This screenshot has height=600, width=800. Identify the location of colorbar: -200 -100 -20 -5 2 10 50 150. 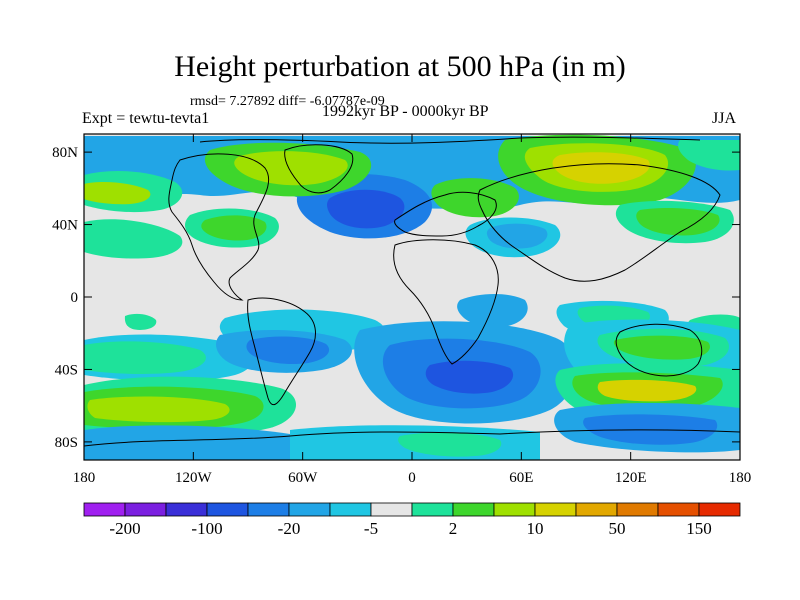
(412, 520).